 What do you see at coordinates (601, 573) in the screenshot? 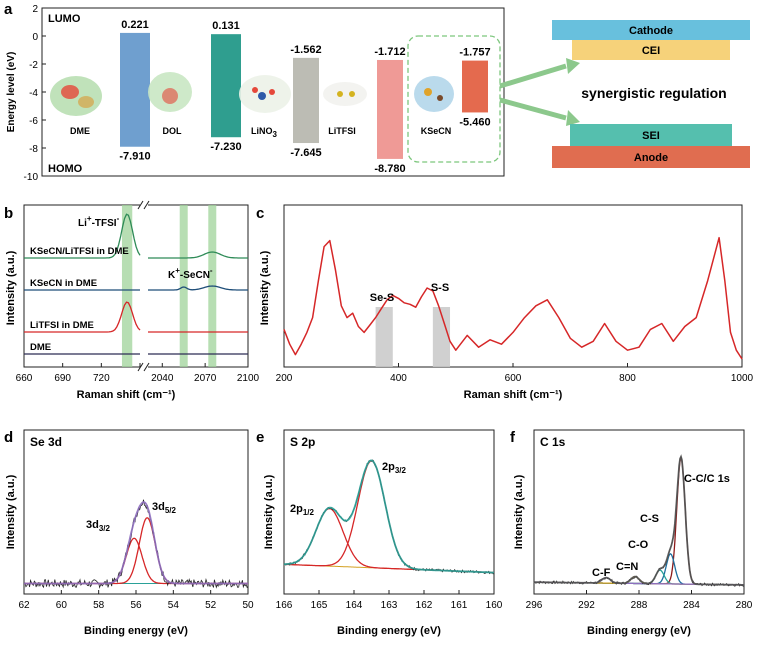
I see `c1s-peak-label: C-F` at bounding box center [601, 573].